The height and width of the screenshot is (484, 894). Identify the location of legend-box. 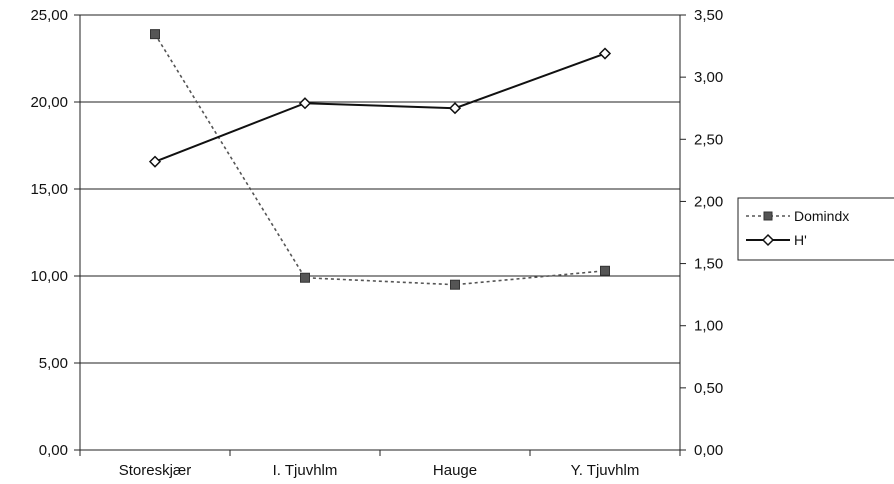
(815, 229).